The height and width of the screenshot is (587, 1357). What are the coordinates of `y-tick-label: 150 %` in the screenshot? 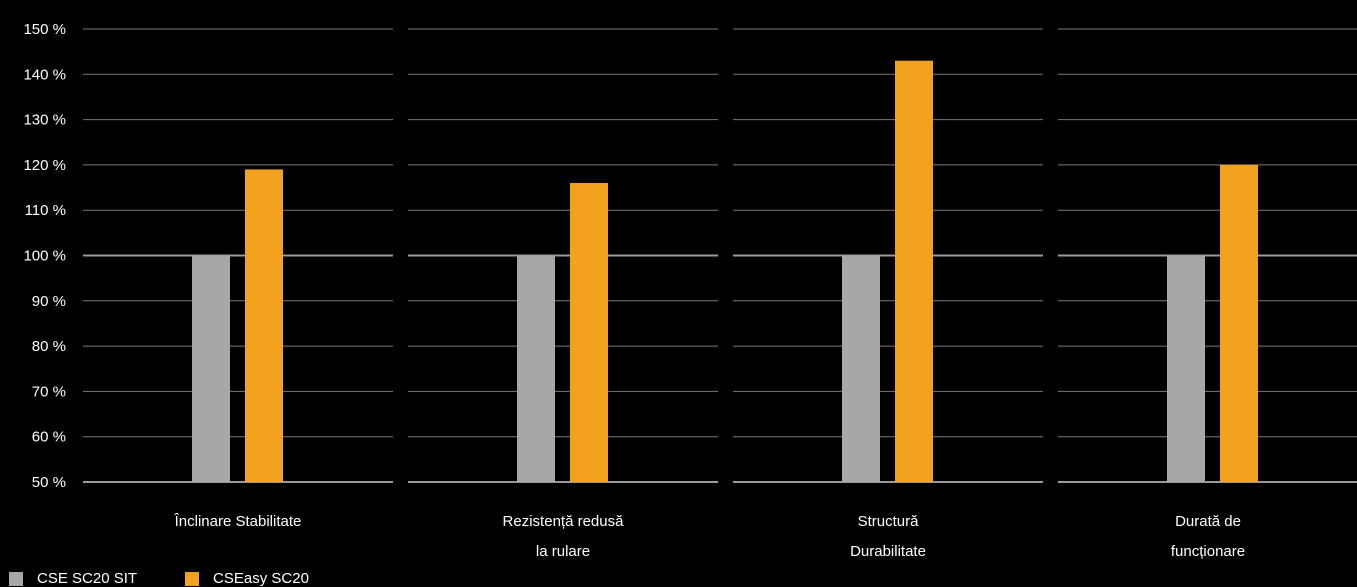 It's located at (44, 29).